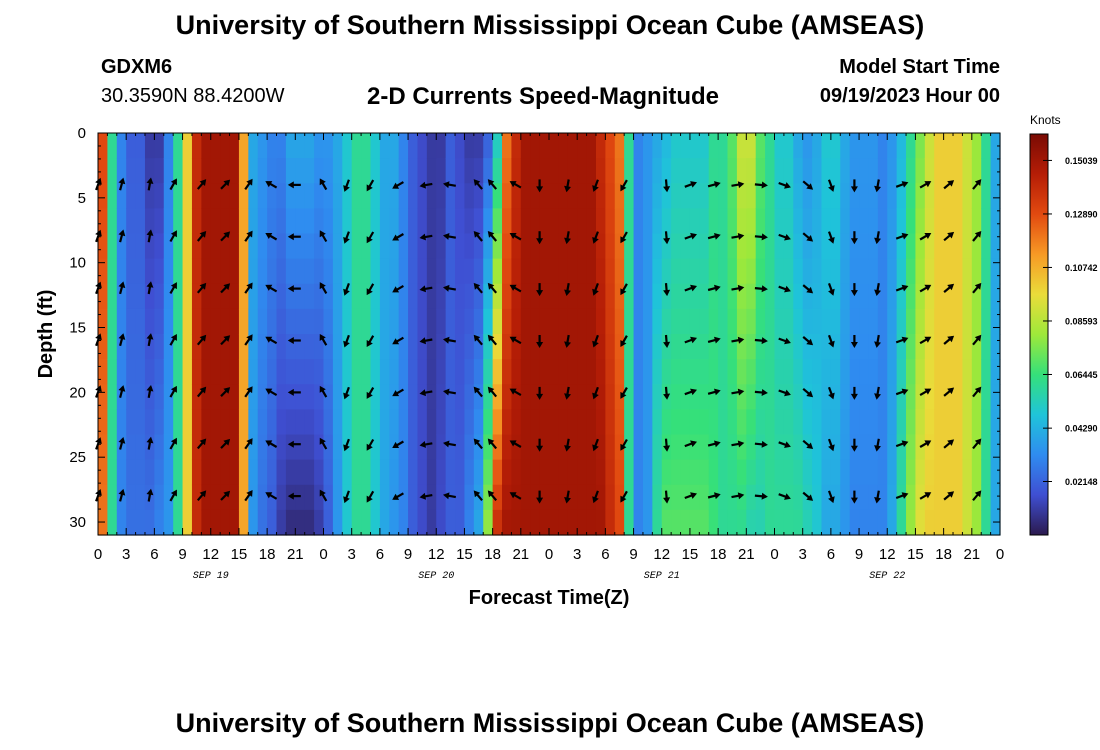  Describe the element at coordinates (971, 554) in the screenshot. I see `x-tick-label: 21` at that location.